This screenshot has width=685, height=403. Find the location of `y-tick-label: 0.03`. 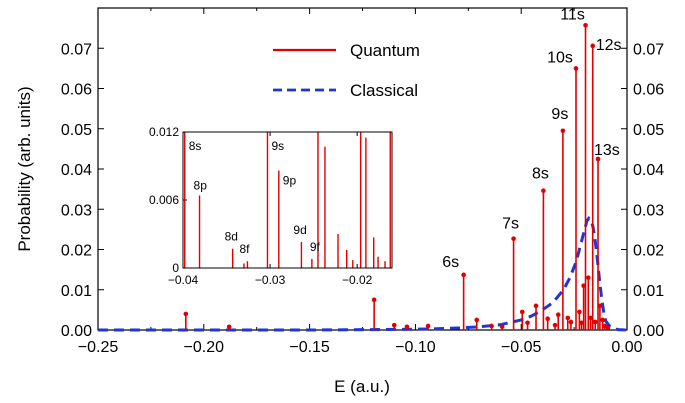

y-tick-label: 0.03 is located at coordinates (76, 210).